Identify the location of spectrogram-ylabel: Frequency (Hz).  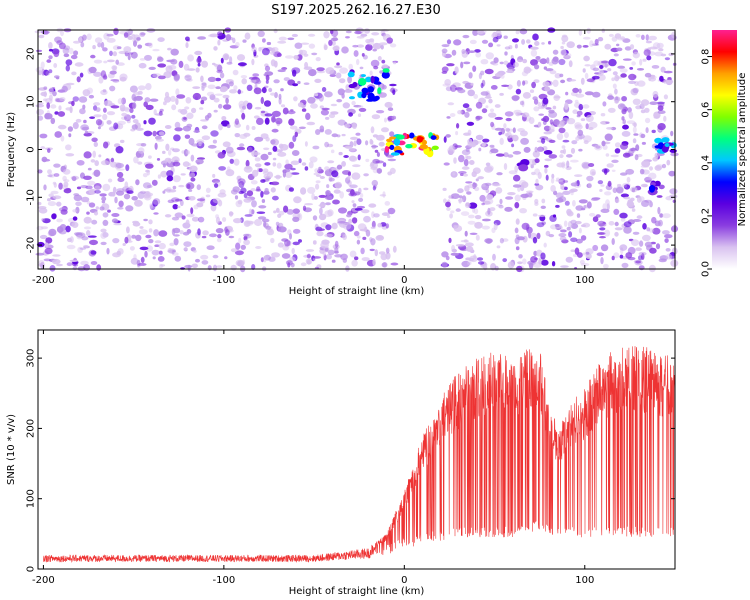
(11, 150).